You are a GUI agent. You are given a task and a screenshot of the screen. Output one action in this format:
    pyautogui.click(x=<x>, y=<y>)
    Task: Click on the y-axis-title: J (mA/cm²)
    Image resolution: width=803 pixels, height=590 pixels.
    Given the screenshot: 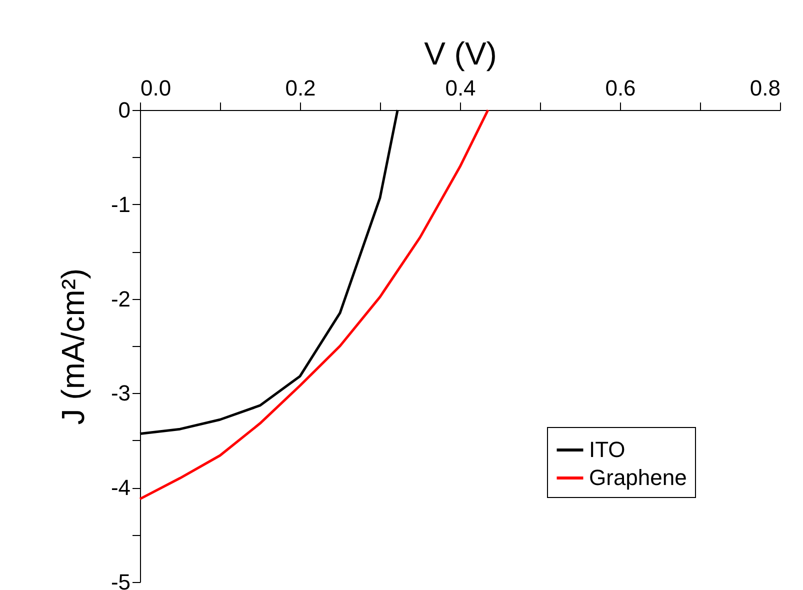 What is the action you would take?
    pyautogui.click(x=72, y=346)
    